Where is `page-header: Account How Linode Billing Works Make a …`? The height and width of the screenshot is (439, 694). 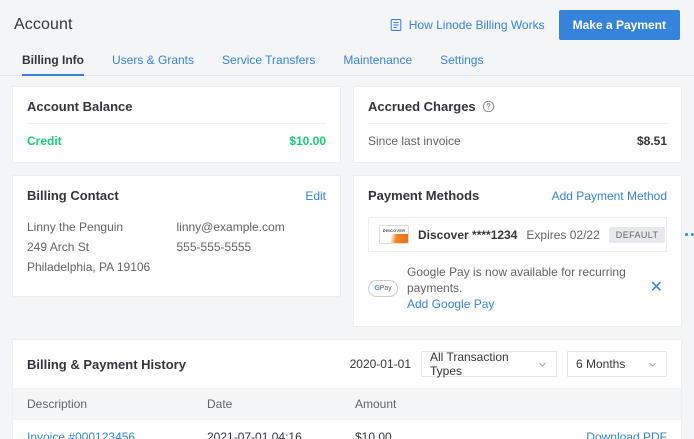 page-header: Account How Linode Billing Works Make a … is located at coordinates (347, 23).